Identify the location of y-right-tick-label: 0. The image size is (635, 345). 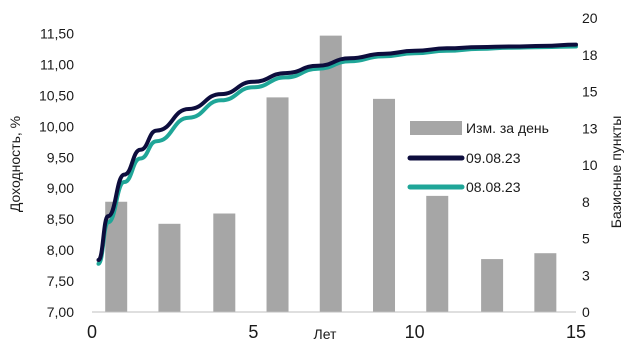
(586, 312).